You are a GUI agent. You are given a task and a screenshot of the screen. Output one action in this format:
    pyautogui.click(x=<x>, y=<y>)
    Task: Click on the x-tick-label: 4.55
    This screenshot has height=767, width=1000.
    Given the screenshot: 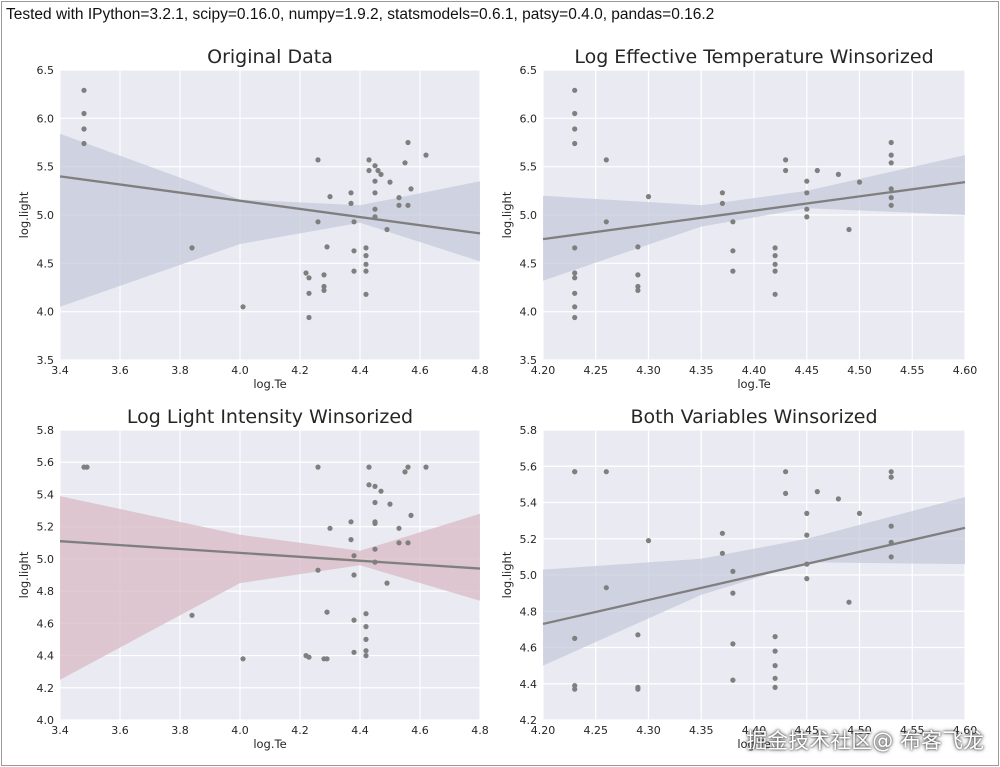 What is the action you would take?
    pyautogui.click(x=912, y=370)
    